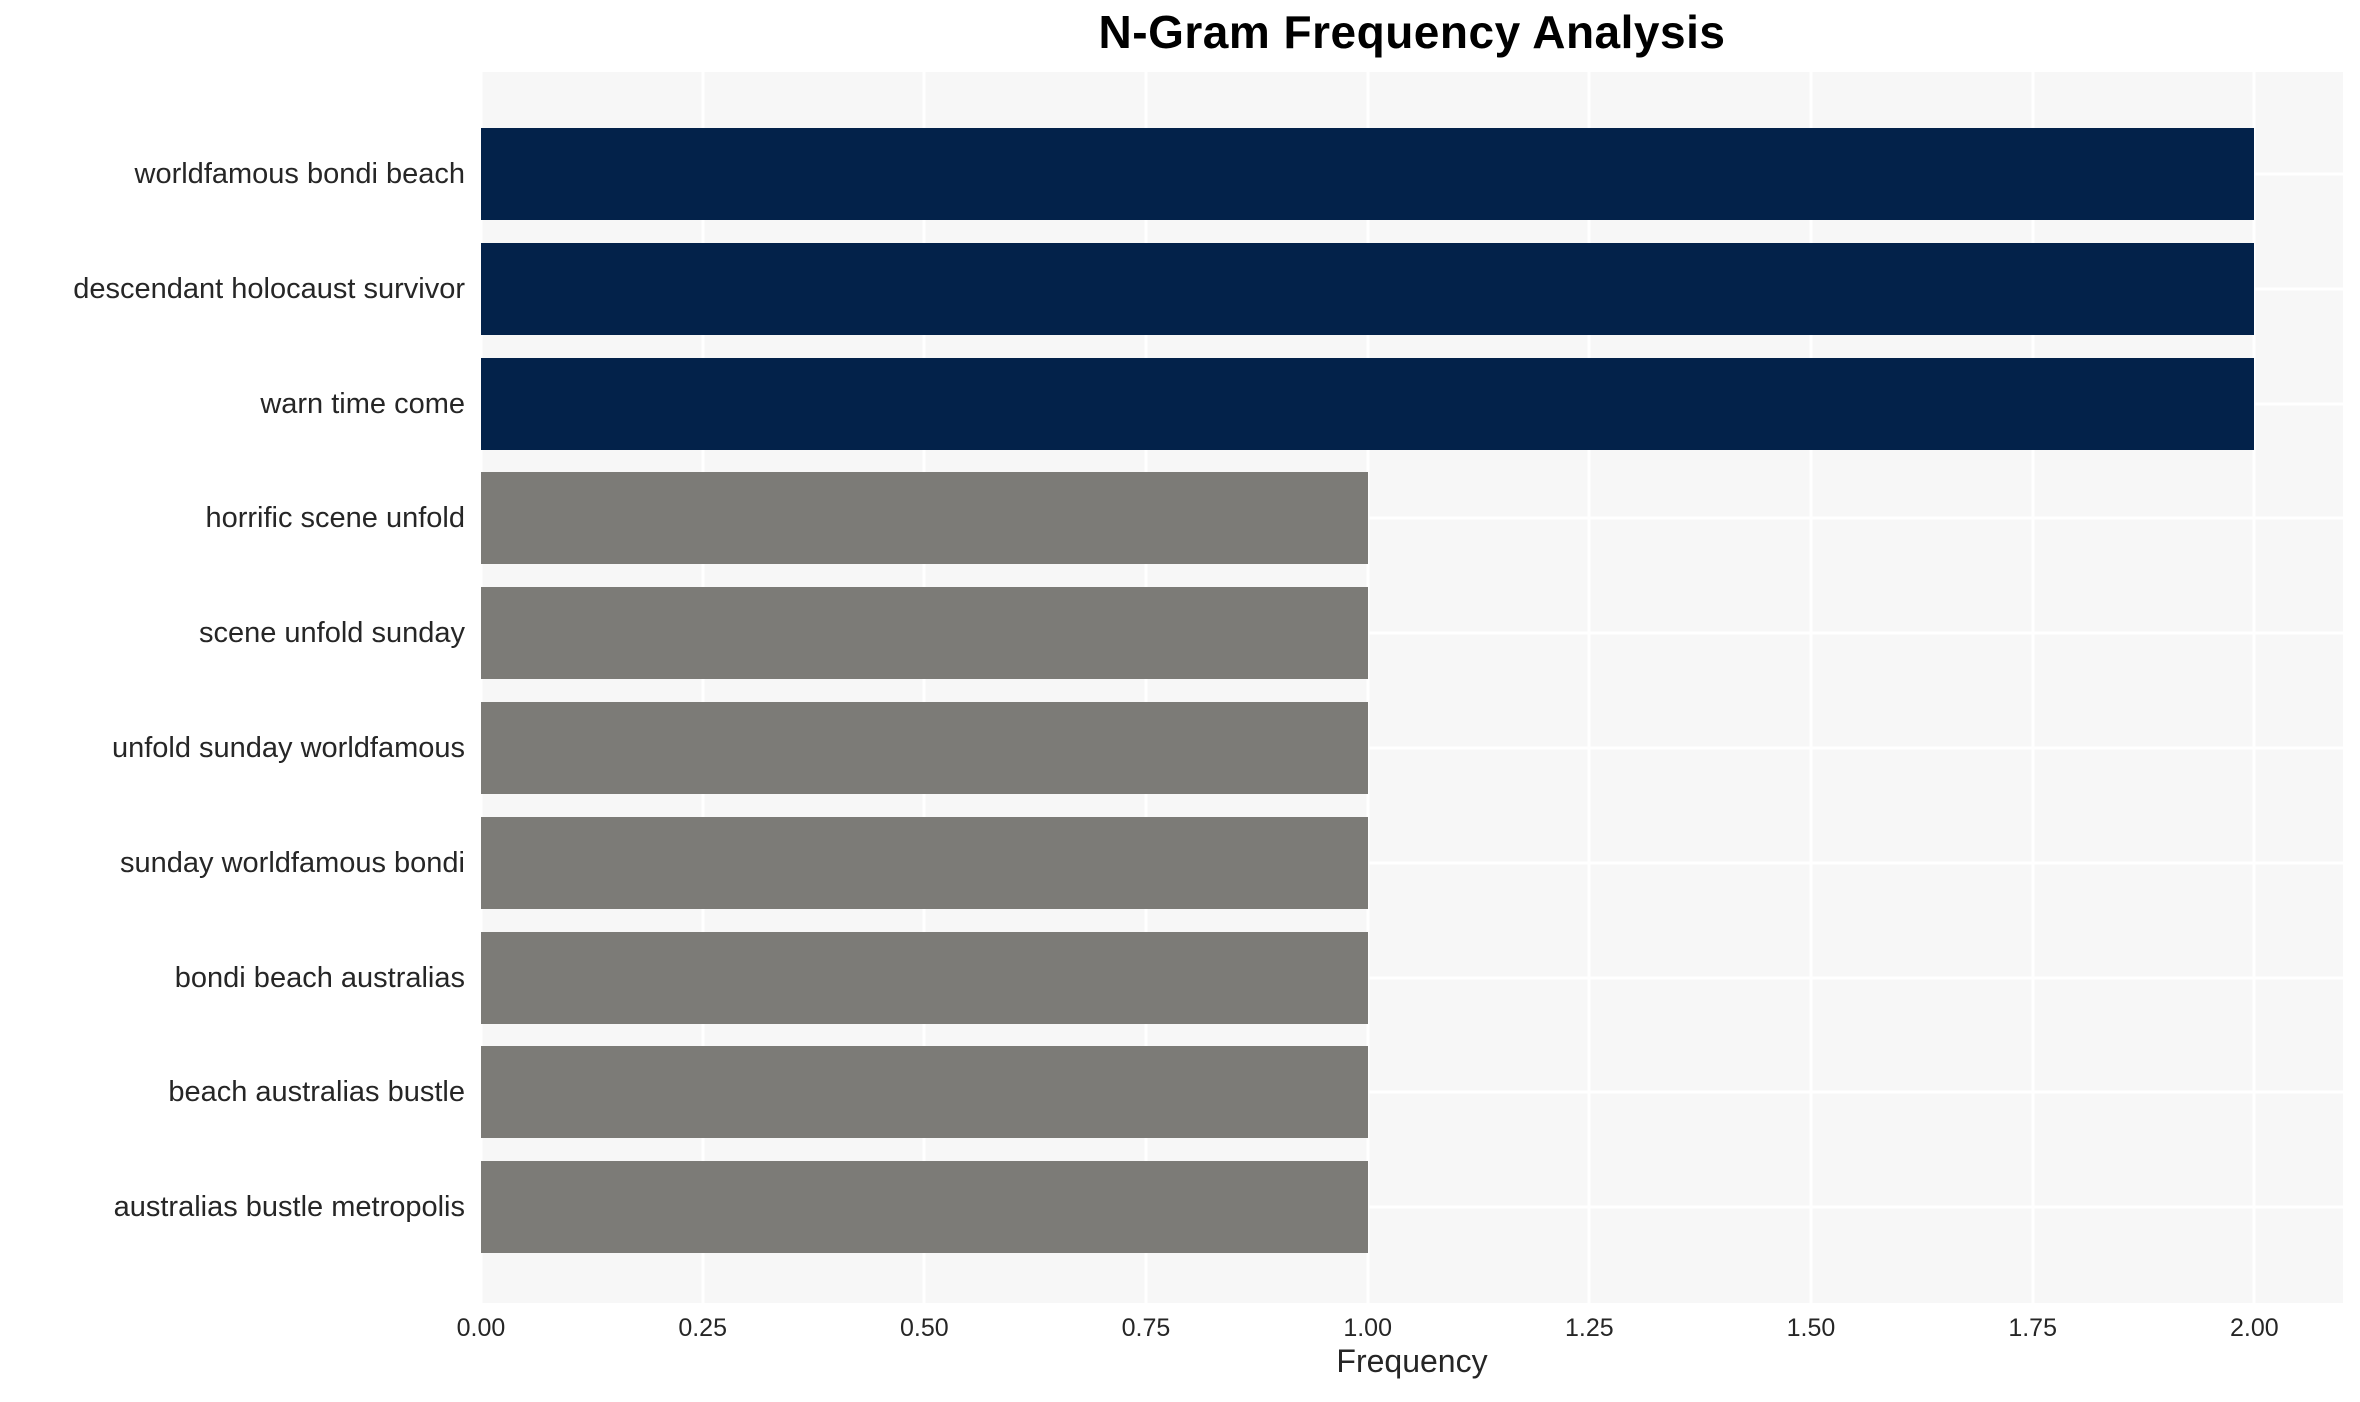  Describe the element at coordinates (292, 862) in the screenshot. I see `y-tick-label: sunday worldfamous bondi` at that location.